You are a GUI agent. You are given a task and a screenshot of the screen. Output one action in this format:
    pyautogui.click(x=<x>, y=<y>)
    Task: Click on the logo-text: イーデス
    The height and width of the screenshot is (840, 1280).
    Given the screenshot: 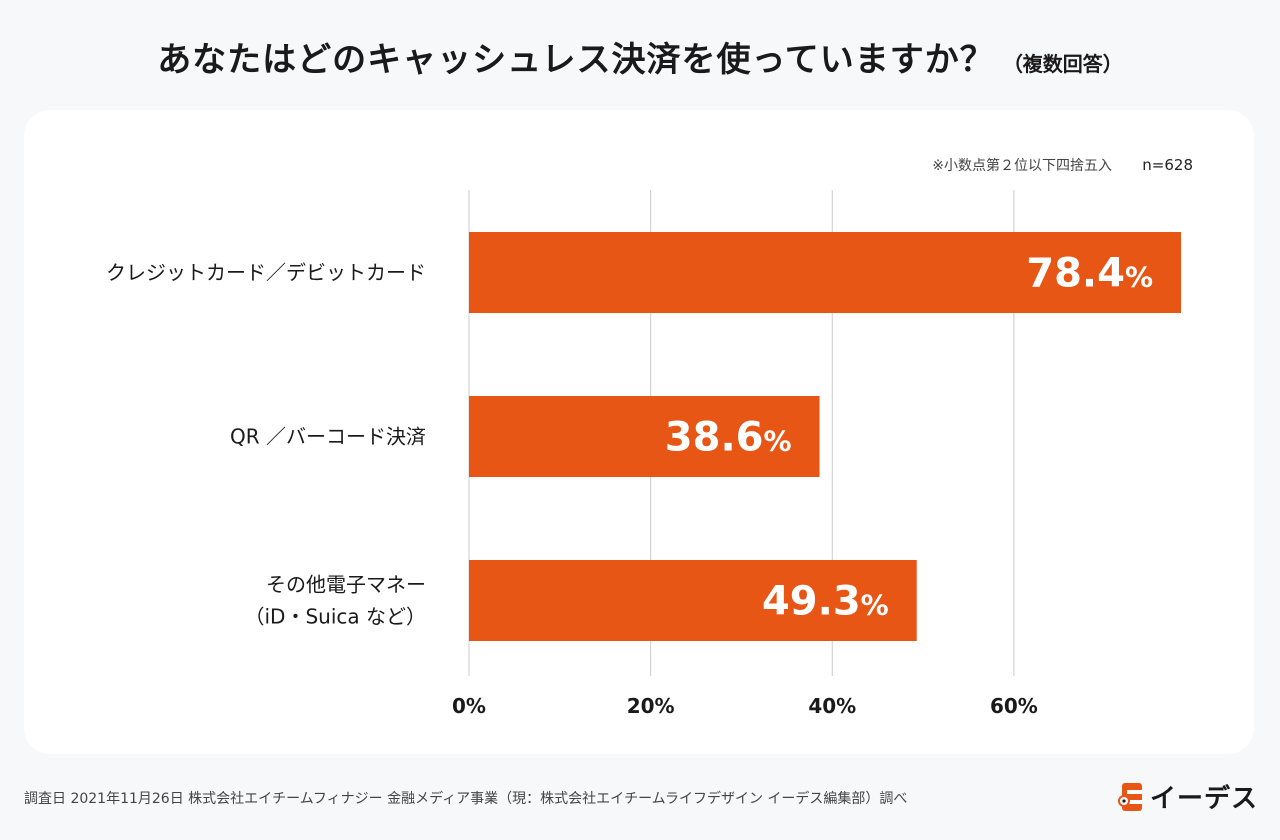 What is the action you would take?
    pyautogui.click(x=1204, y=799)
    